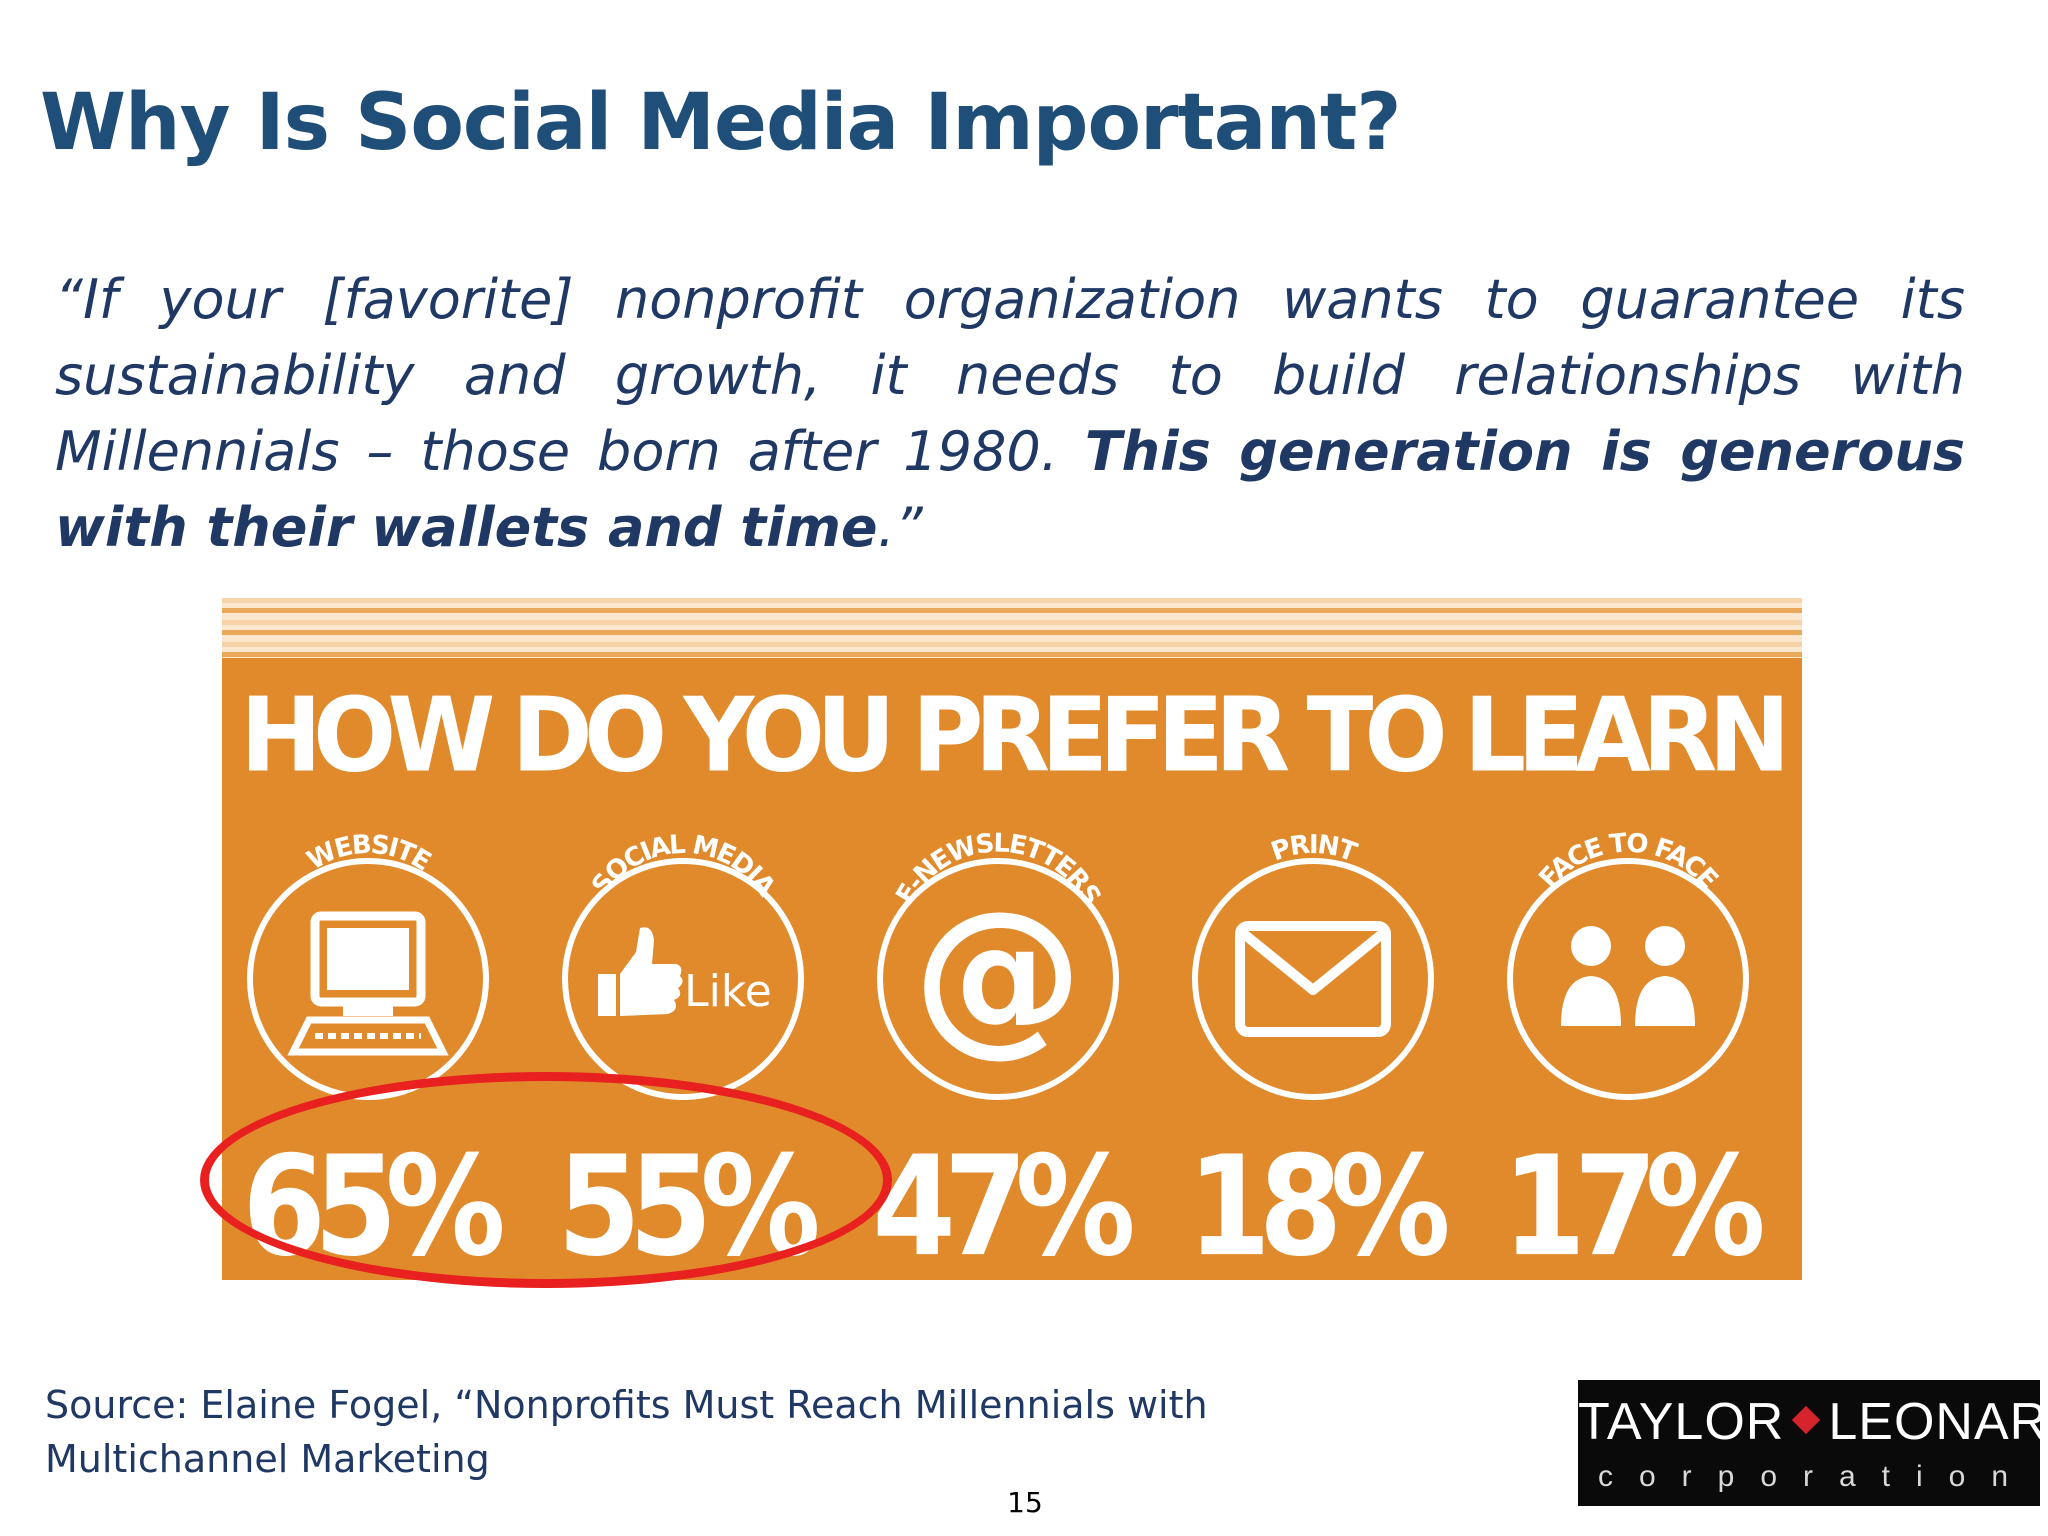  I want to click on channel-icon-ring: @, so click(998, 979).